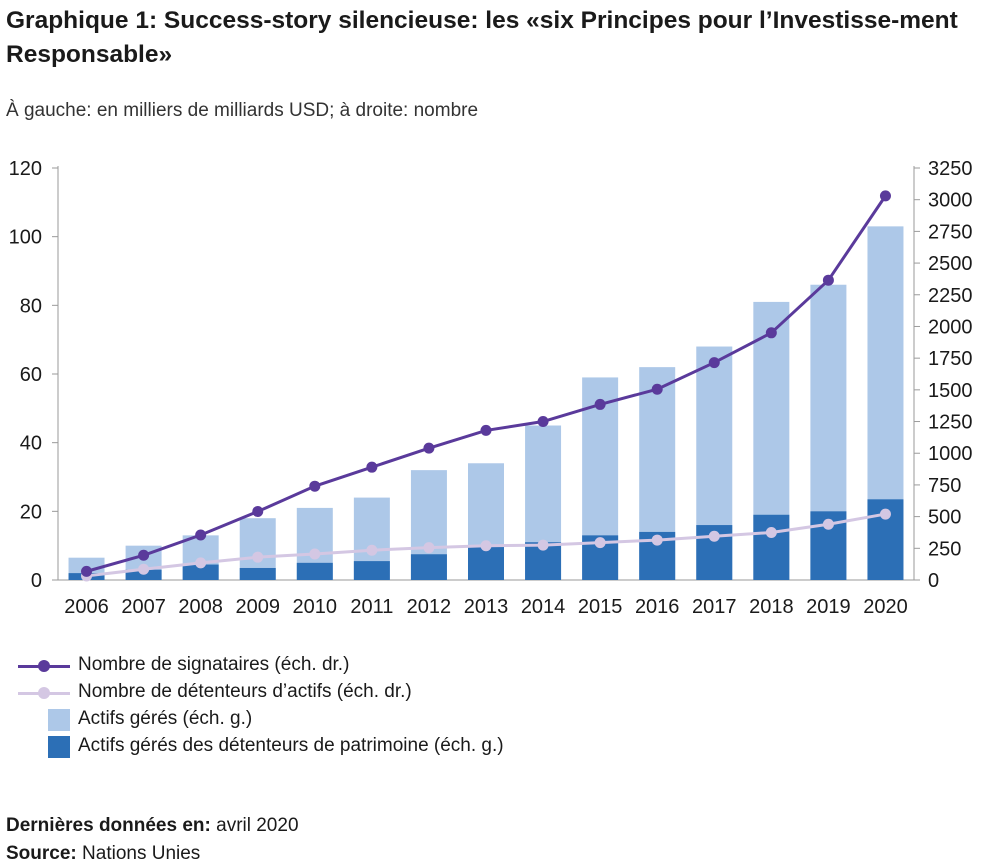 Image resolution: width=985 pixels, height=868 pixels. I want to click on legend-label: Nombre de signataires (éch. dr.), so click(214, 664).